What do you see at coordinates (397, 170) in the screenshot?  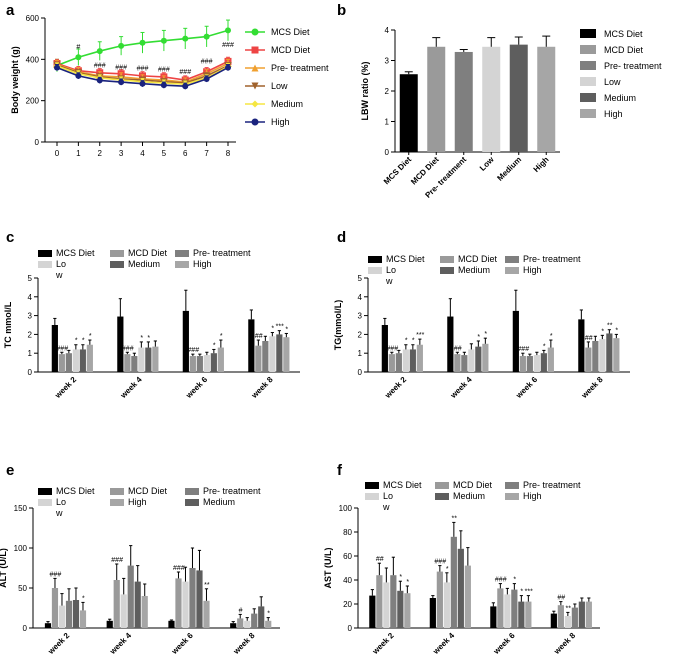 I see `panel-b-x-category-label: MCS Diet` at bounding box center [397, 170].